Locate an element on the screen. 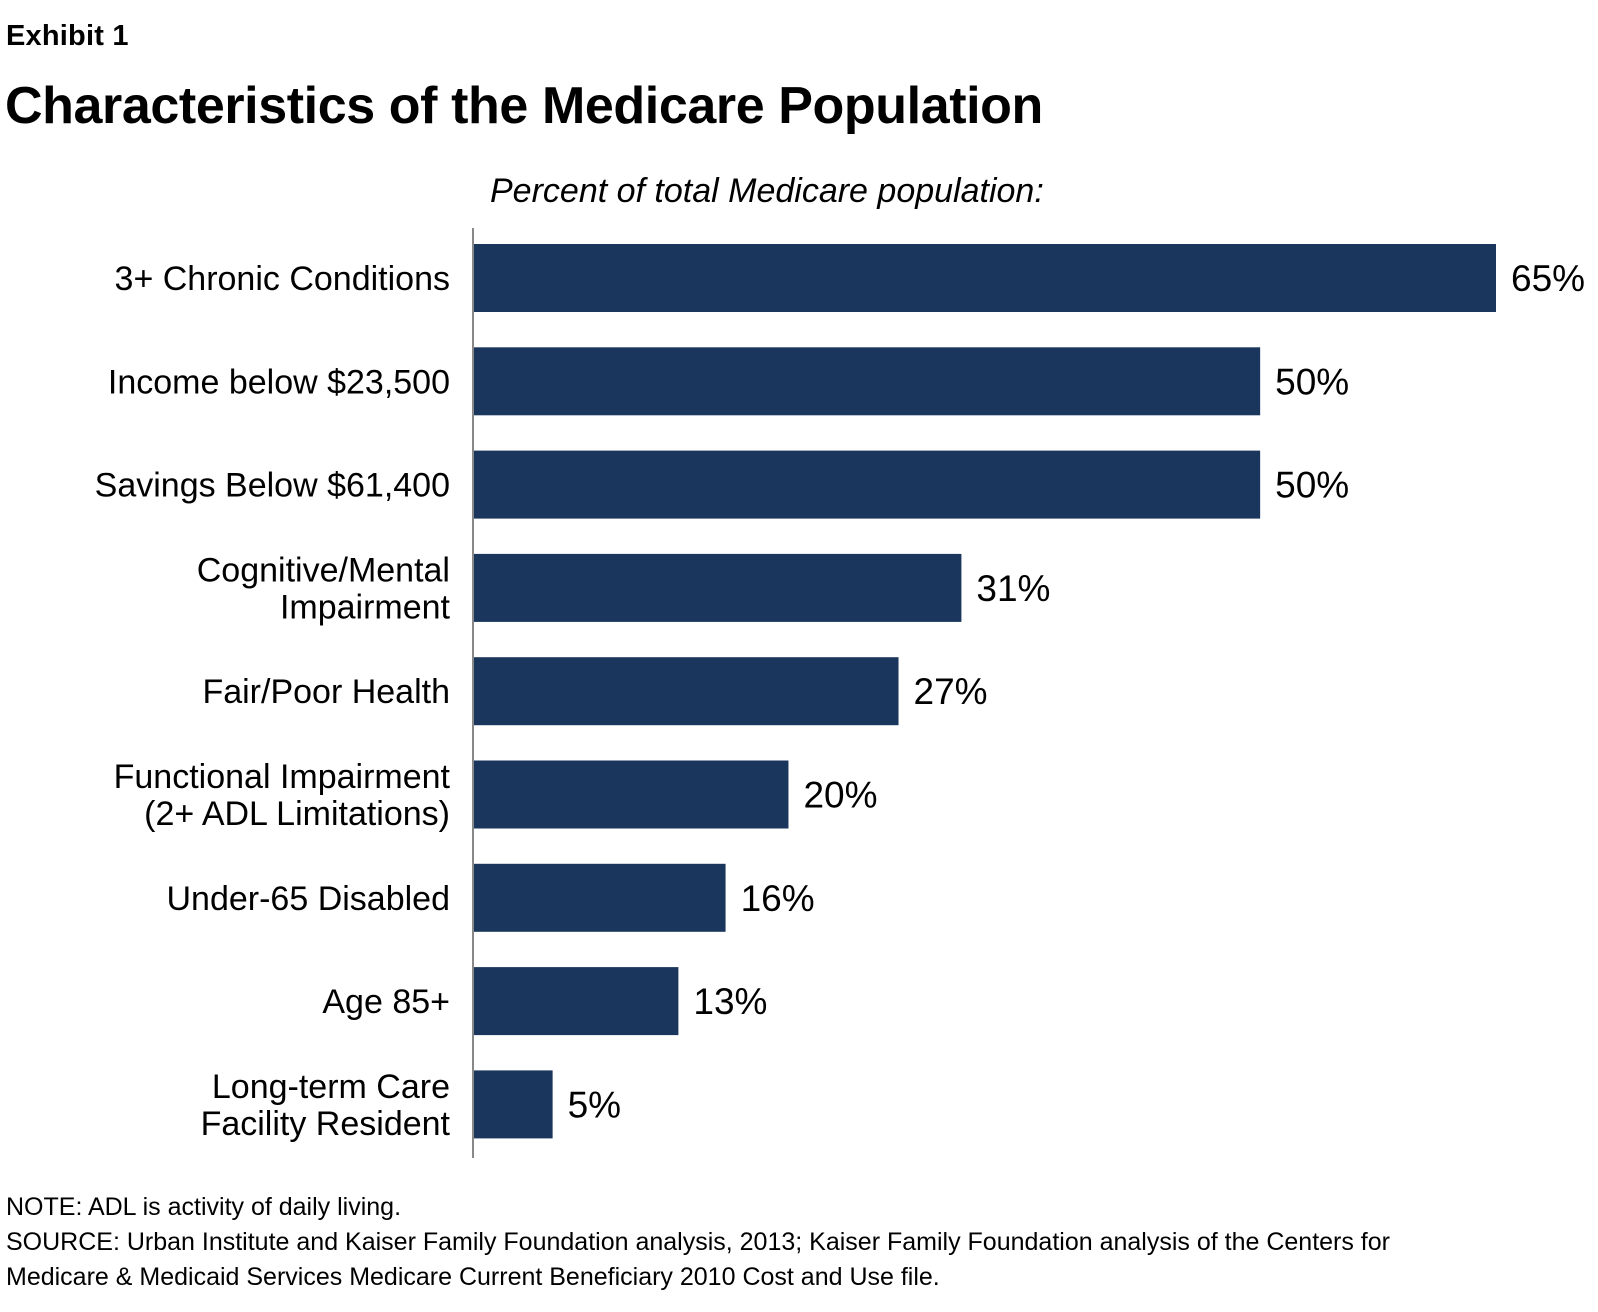  value-label-3: 31% is located at coordinates (1013, 588).